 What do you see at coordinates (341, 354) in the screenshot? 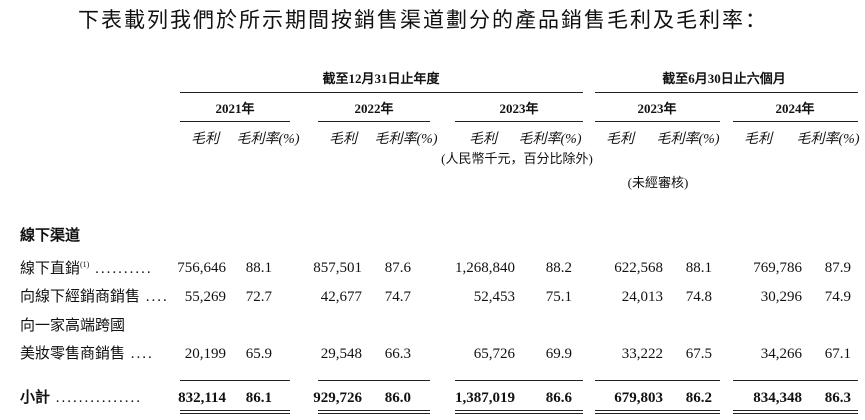
I see `cell-value: 29,548` at bounding box center [341, 354].